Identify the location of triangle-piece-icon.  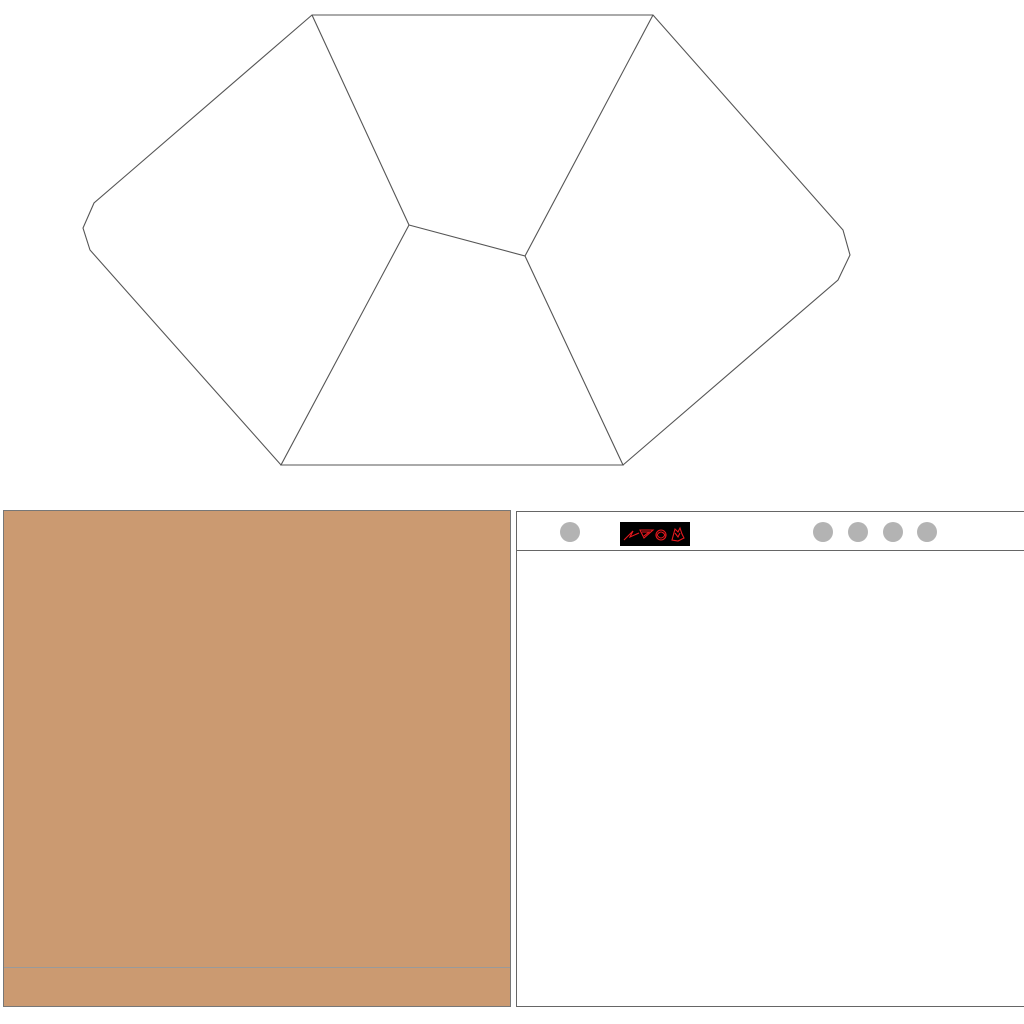
(647, 534).